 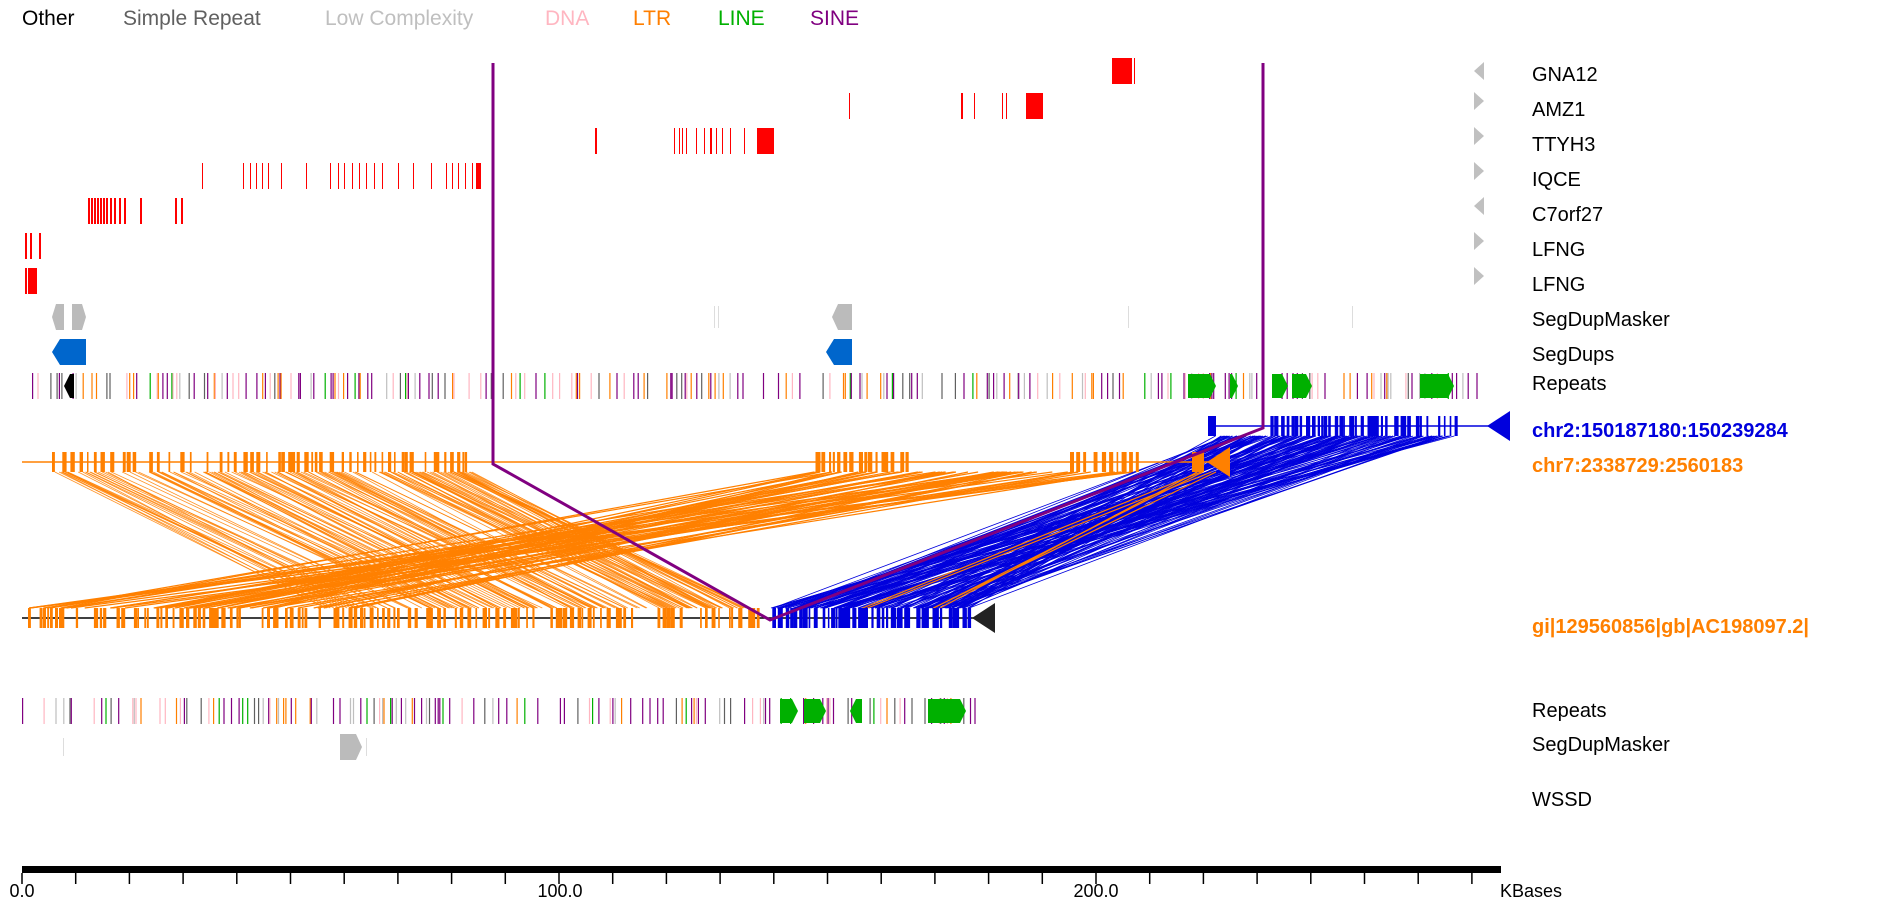 What do you see at coordinates (714, 317) in the screenshot?
I see `segdupmasker-mark` at bounding box center [714, 317].